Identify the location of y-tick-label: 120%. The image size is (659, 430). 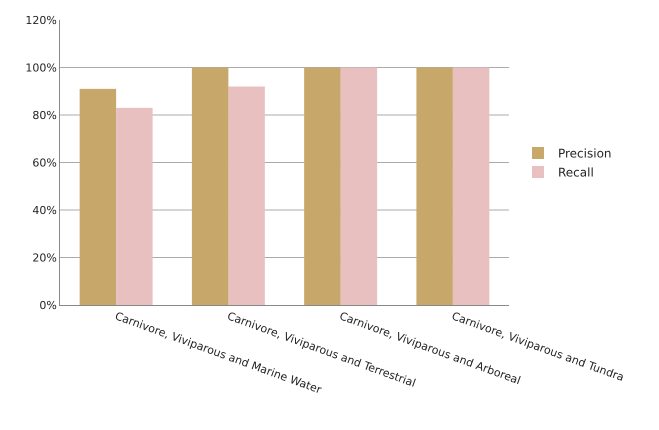
(41, 20).